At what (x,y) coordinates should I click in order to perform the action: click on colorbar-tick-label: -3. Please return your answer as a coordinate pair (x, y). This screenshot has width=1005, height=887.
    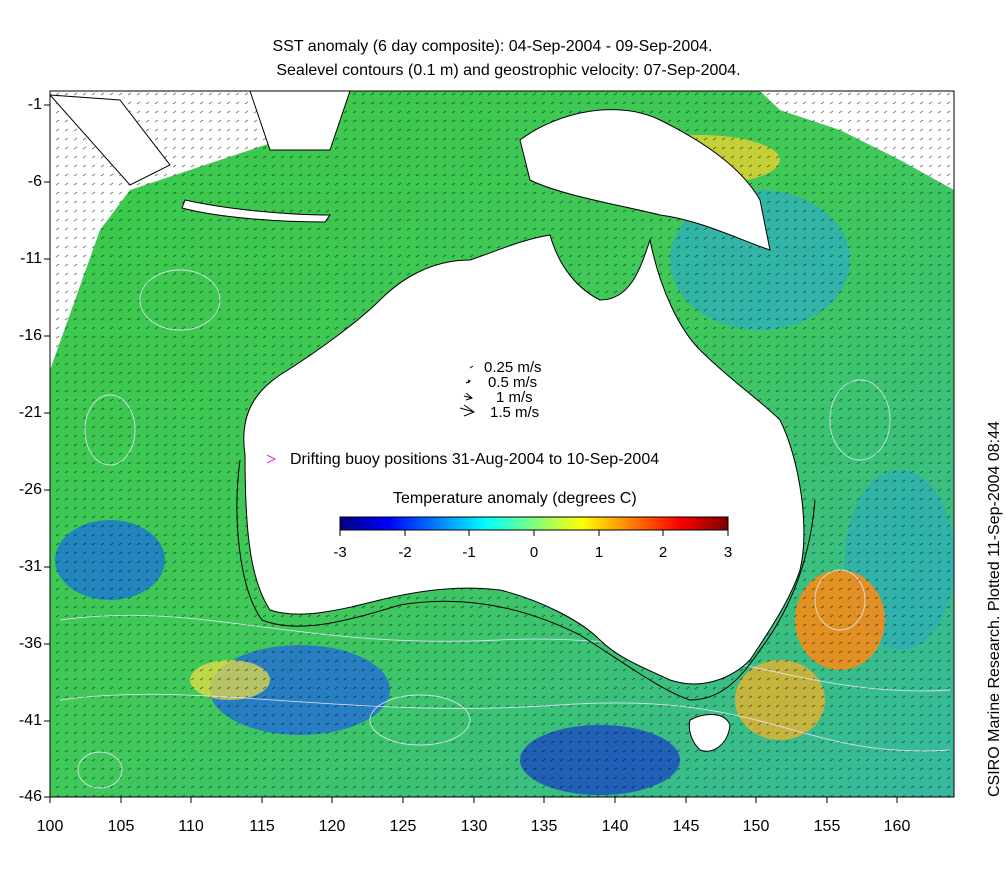
    Looking at the image, I should click on (340, 552).